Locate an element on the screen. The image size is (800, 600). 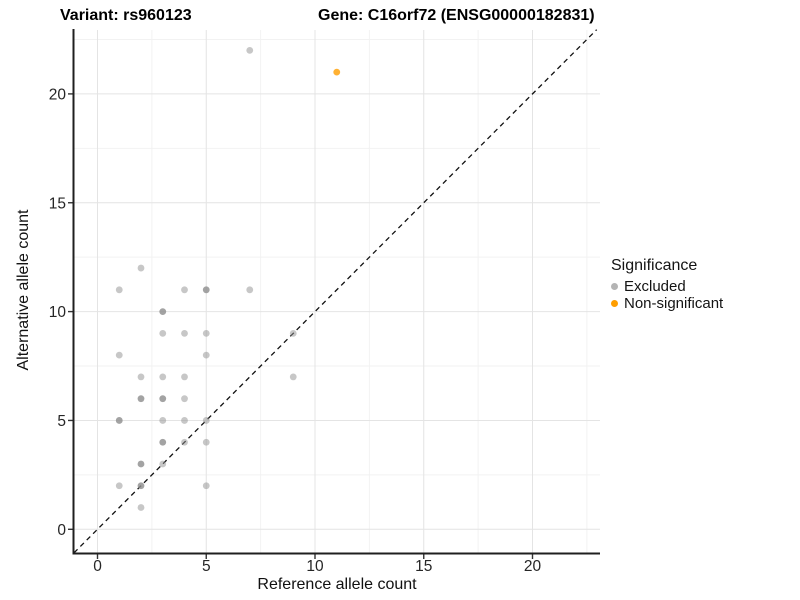
variant-title: Variant: rs960123 is located at coordinates (126, 15).